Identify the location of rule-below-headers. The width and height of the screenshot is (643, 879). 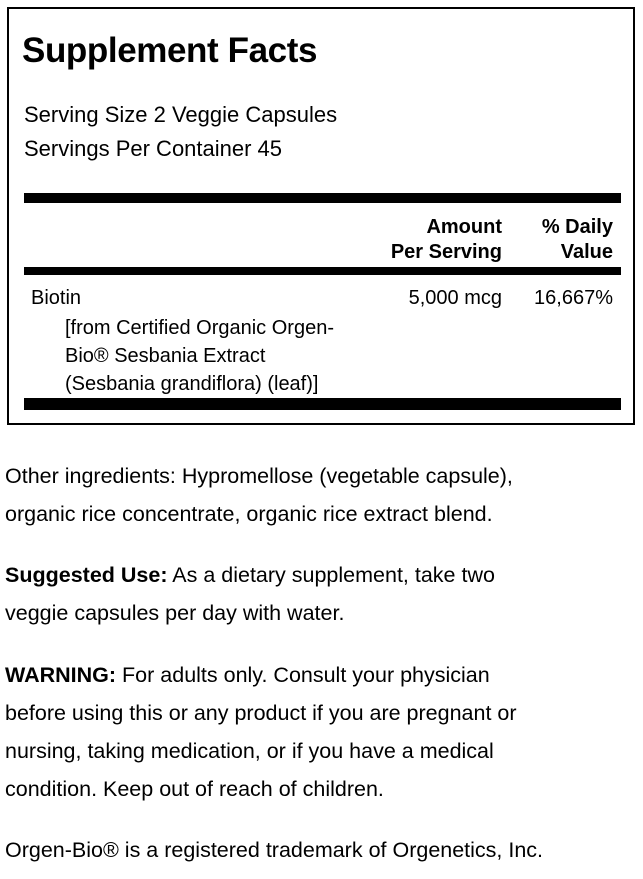
(322, 271).